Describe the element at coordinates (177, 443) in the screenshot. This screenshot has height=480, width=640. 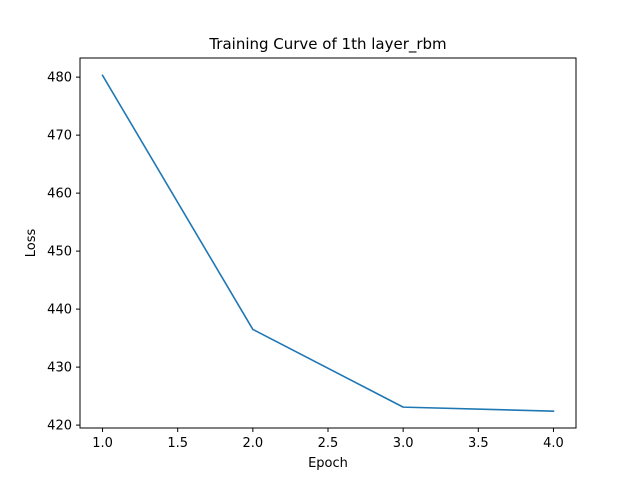
I see `x-tick-label: 1.5` at that location.